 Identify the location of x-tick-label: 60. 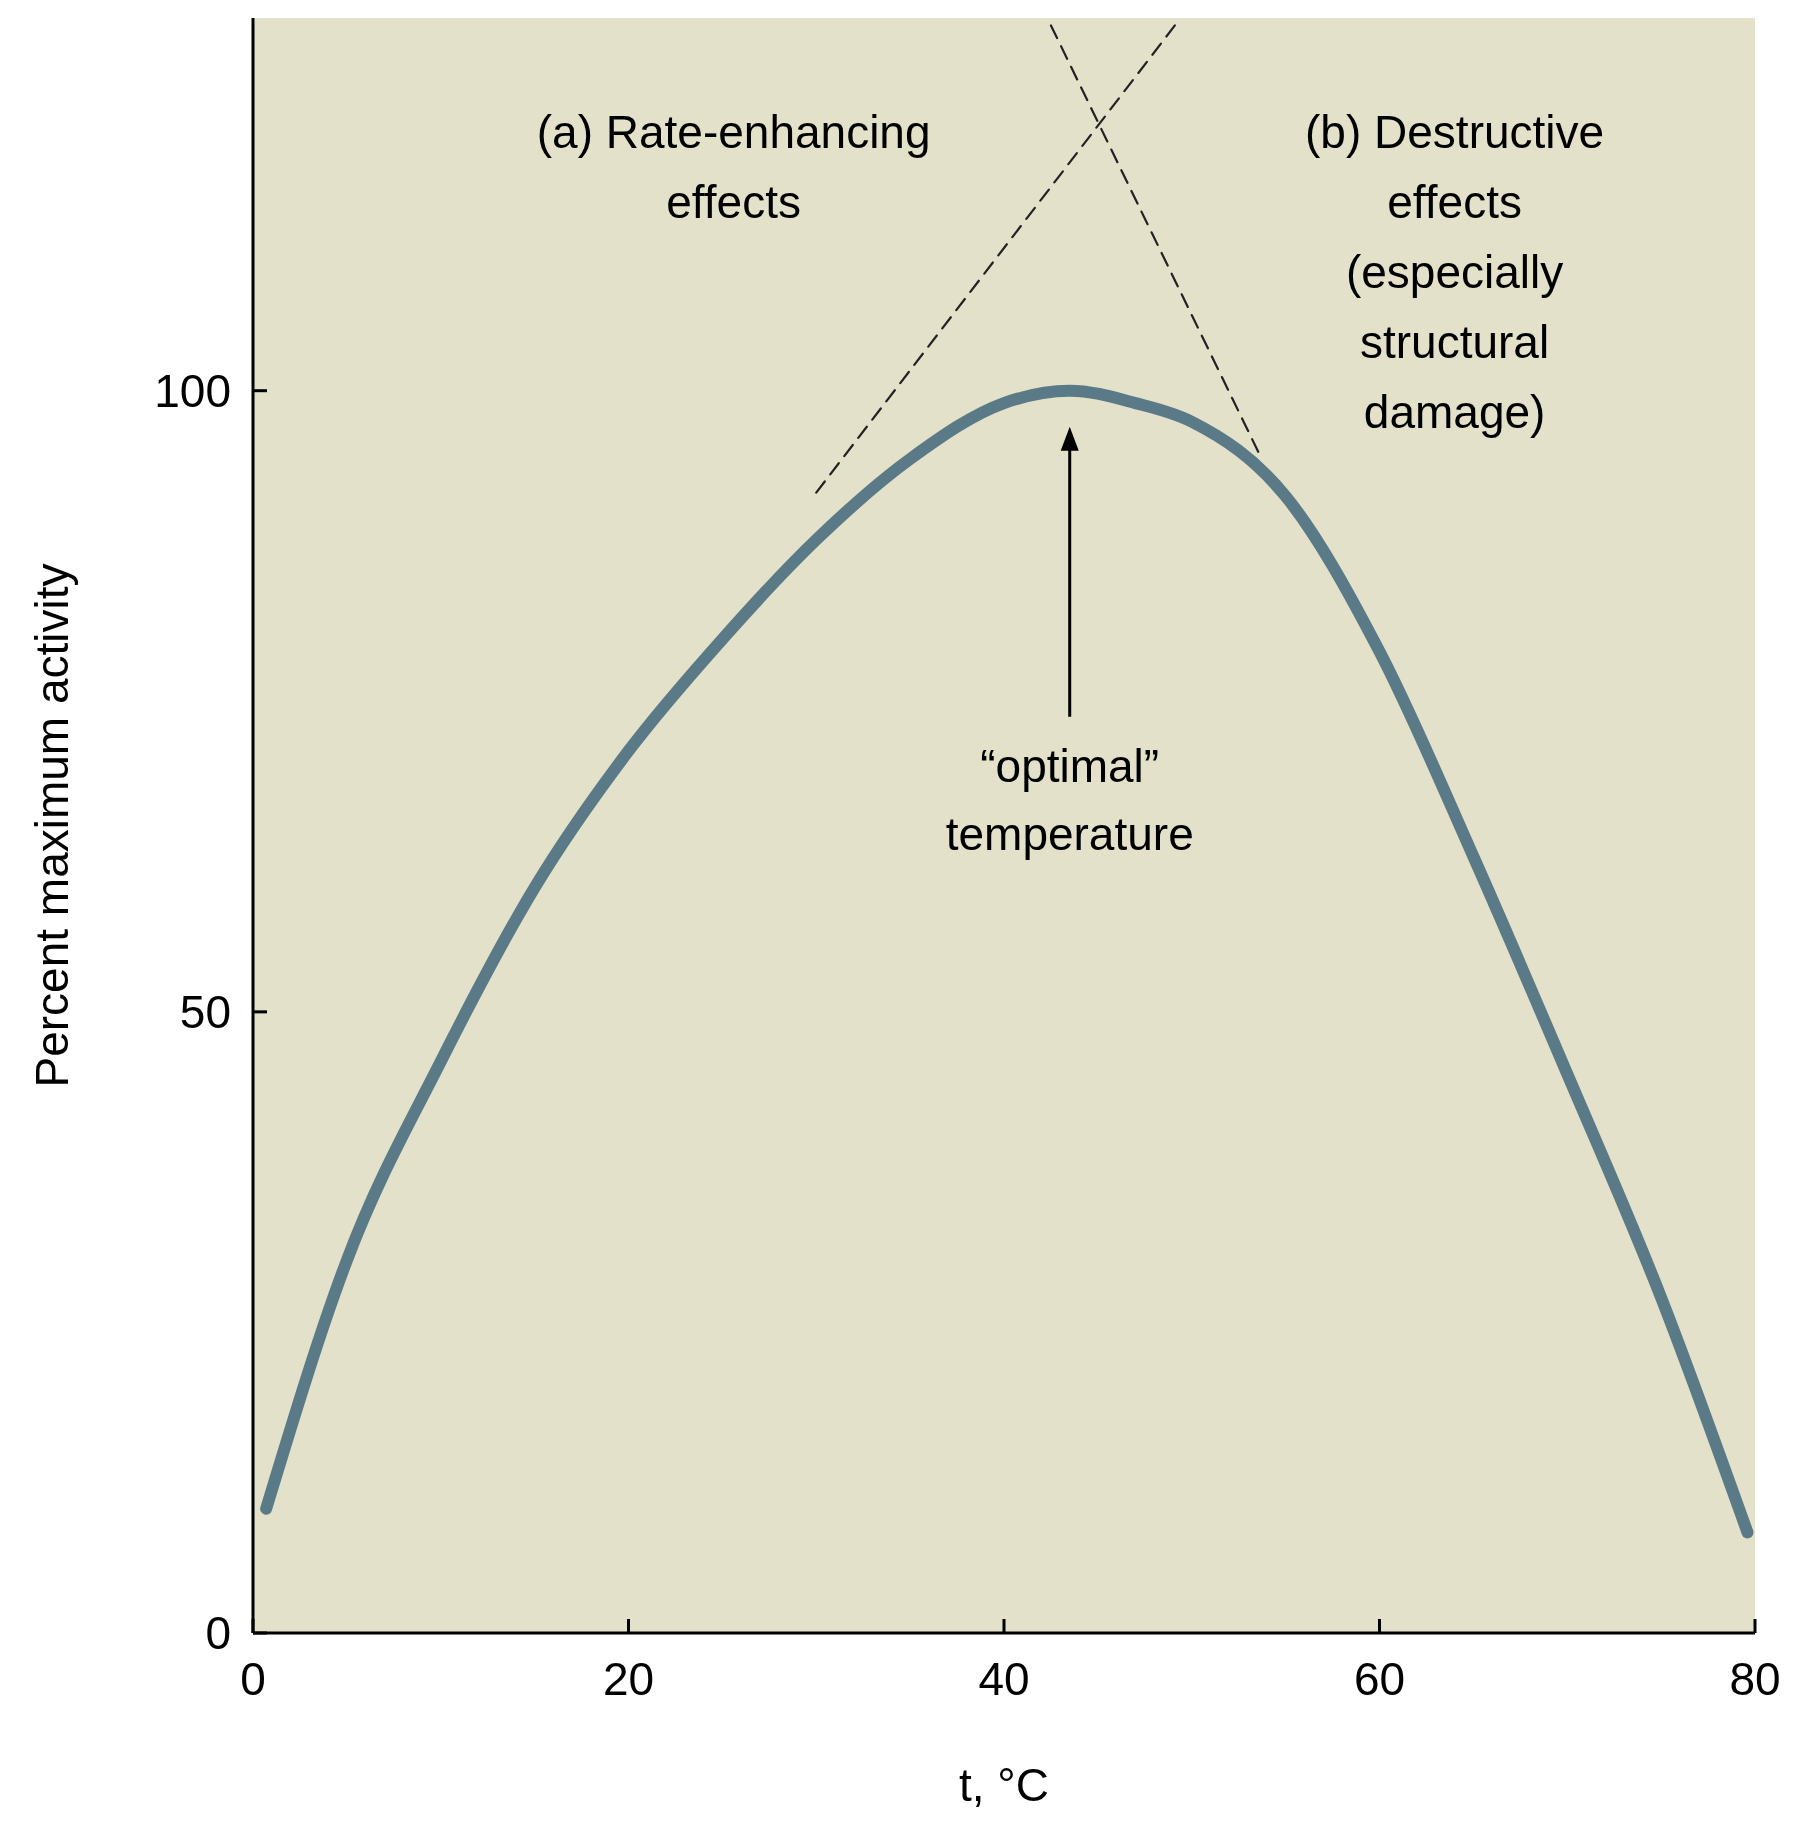
(1379, 1679).